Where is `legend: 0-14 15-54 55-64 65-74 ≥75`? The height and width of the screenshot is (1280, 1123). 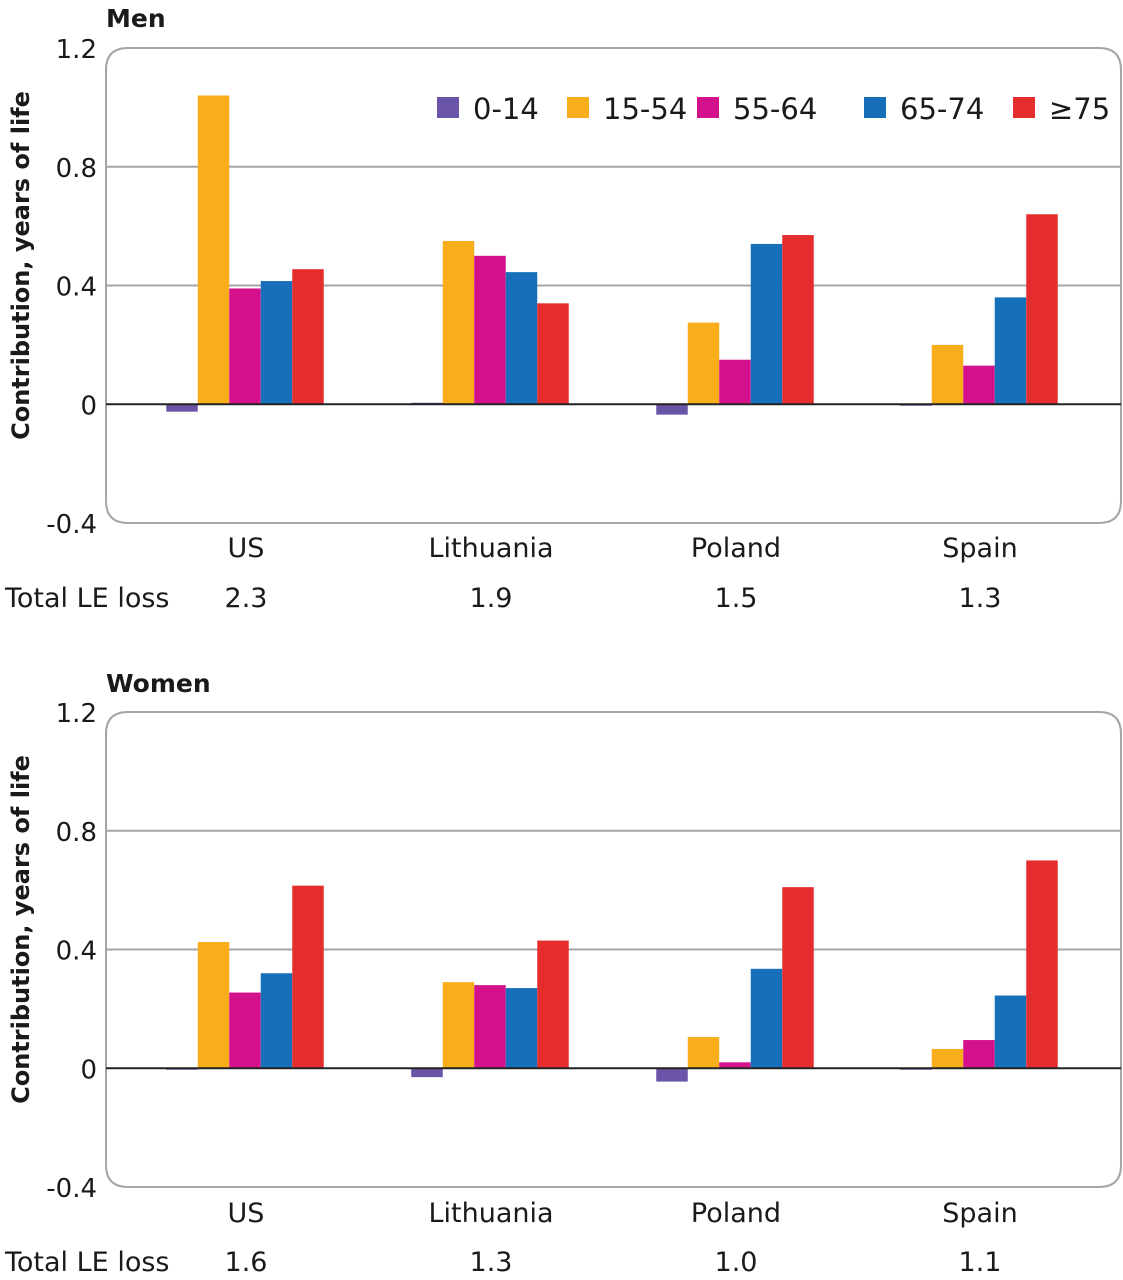
legend: 0-14 15-54 55-64 65-74 ≥75 is located at coordinates (773, 109).